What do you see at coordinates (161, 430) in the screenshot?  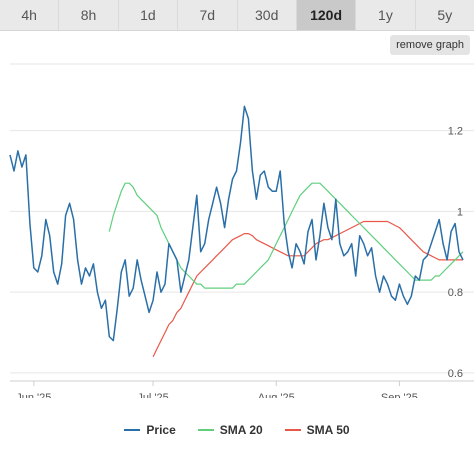 I see `legend-label: Price` at bounding box center [161, 430].